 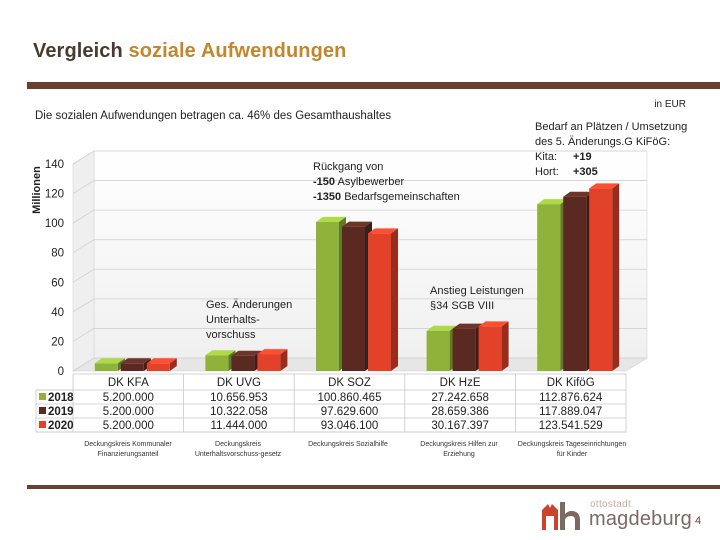 I want to click on data-label: 27.242.658, so click(x=460, y=398).